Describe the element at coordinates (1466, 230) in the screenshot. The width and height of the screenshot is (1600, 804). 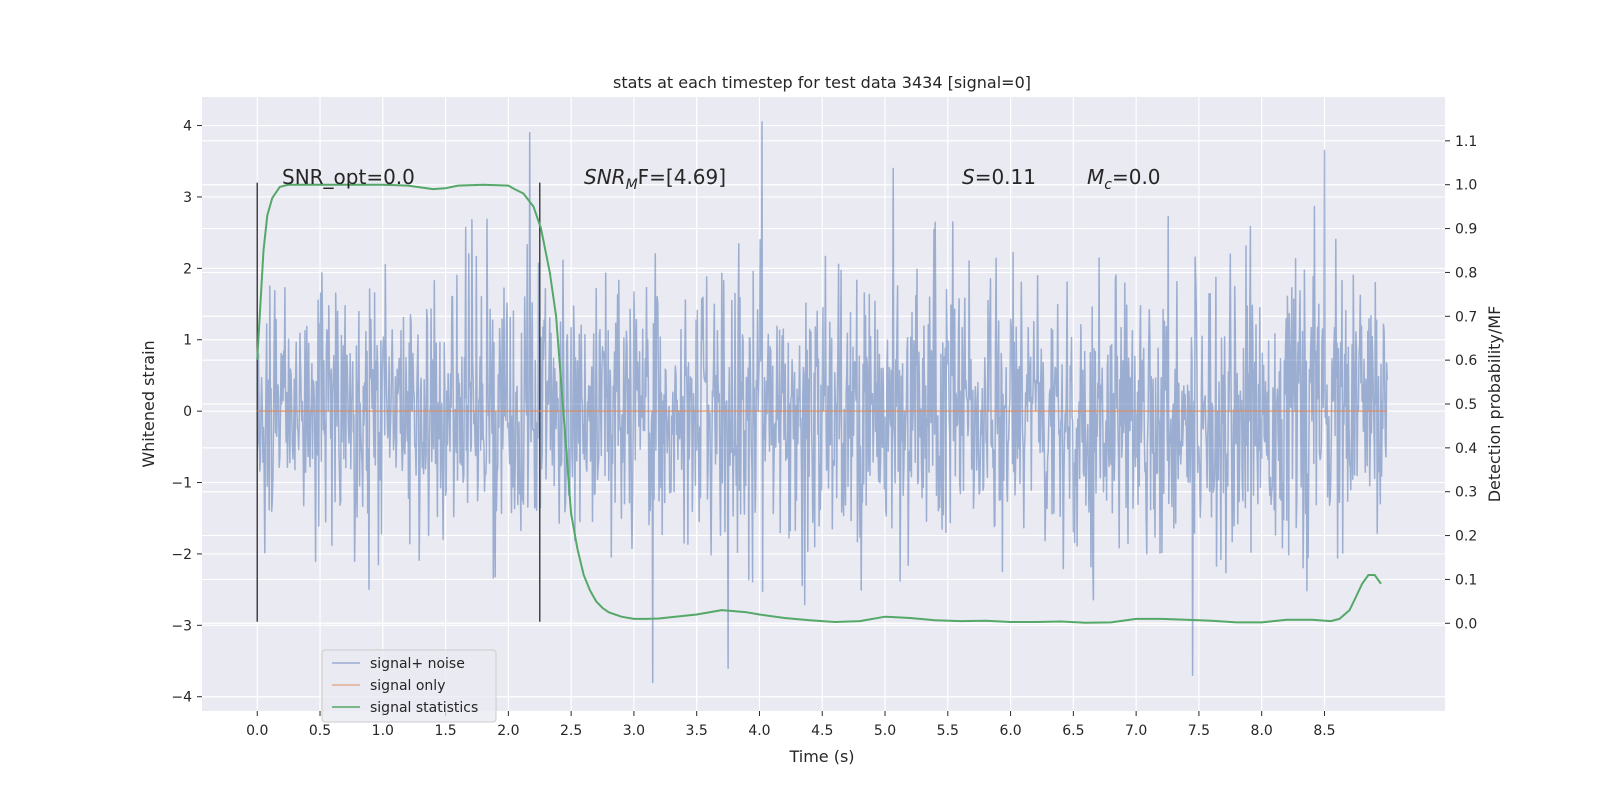
I see `y-tick-label-right: 0.9` at that location.